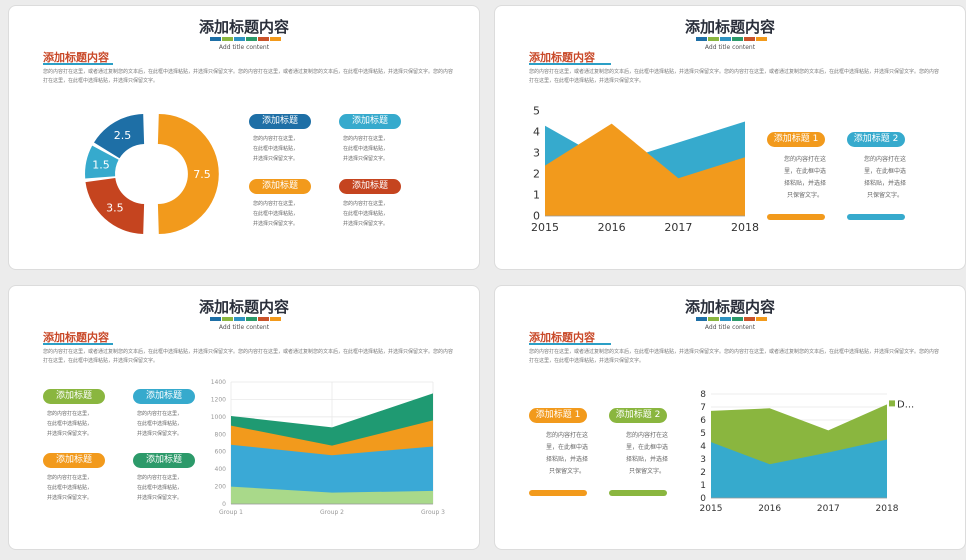 The height and width of the screenshot is (560, 966). What do you see at coordinates (218, 399) in the screenshot?
I see `y-tick-label: 1200` at bounding box center [218, 399].